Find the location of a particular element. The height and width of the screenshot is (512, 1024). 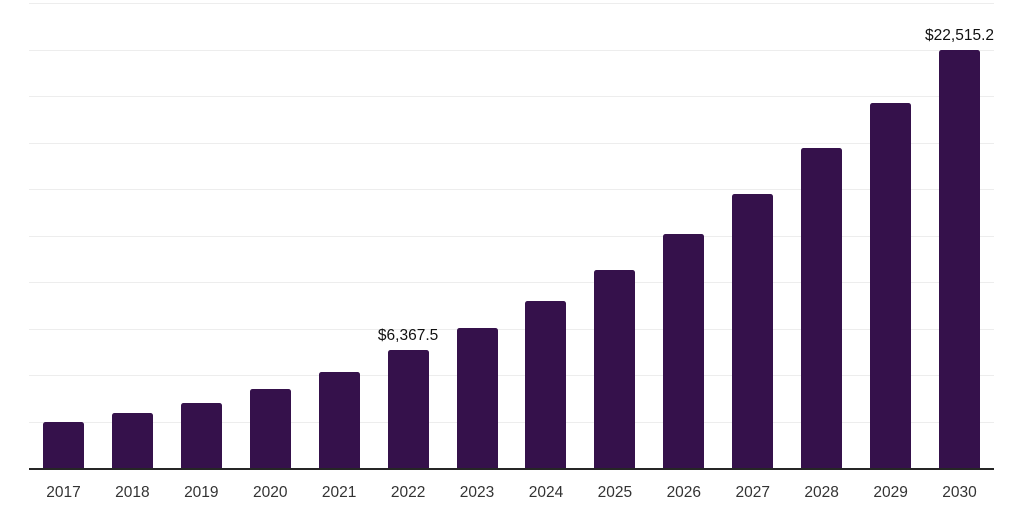

bar-2027 is located at coordinates (753, 331).